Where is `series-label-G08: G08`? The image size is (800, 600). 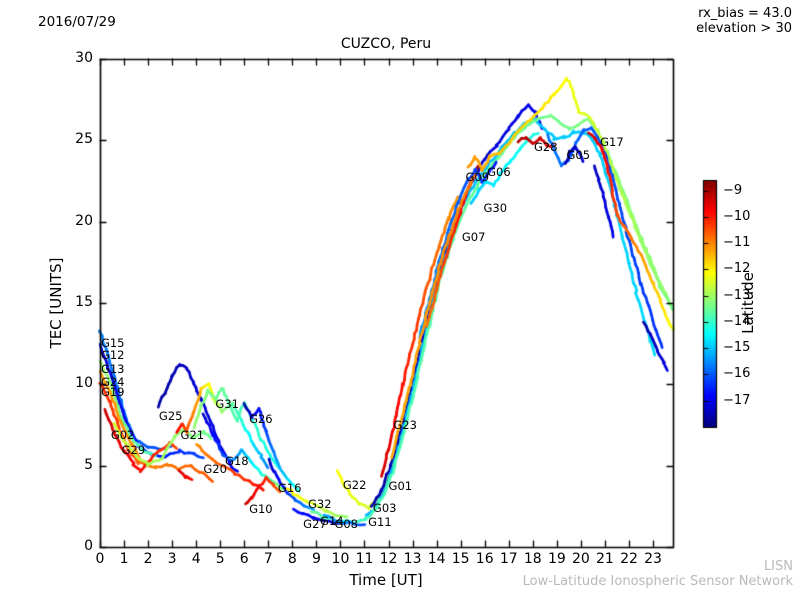 series-label-G08: G08 is located at coordinates (346, 523).